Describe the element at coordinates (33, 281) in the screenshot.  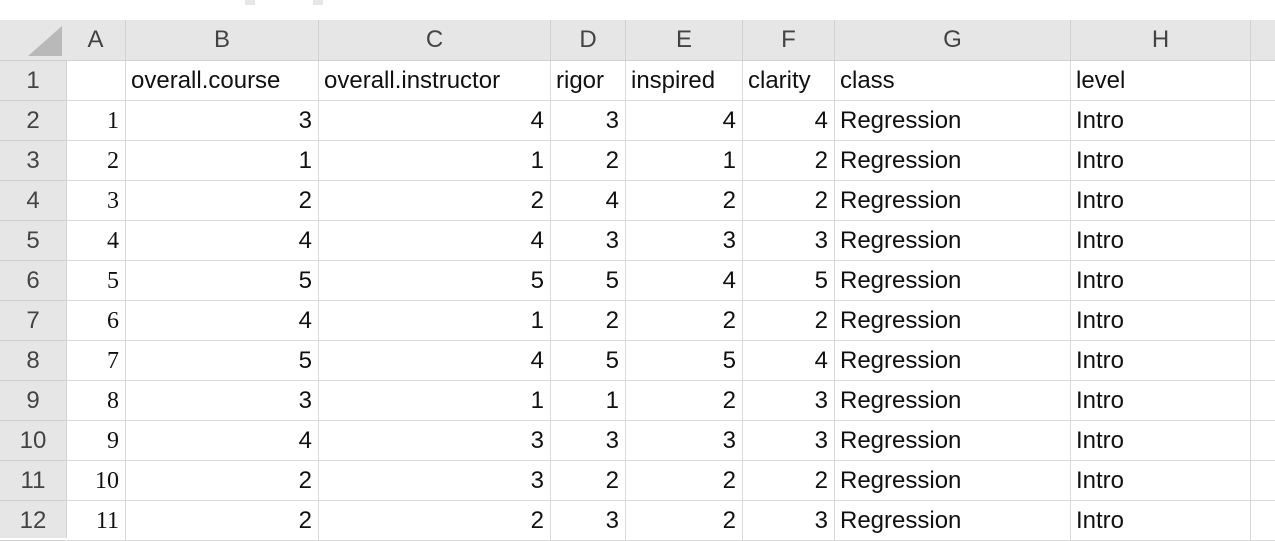
I see `row-header: 6` at that location.